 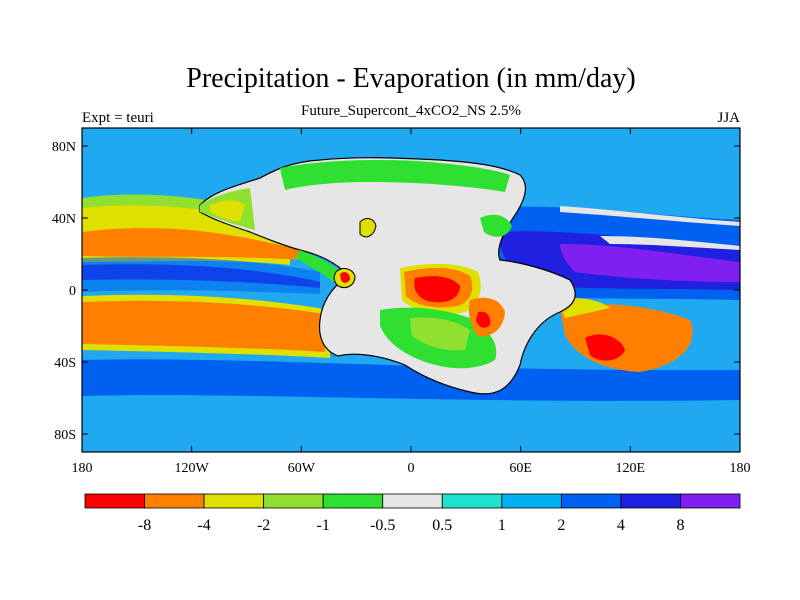 I want to click on experiment-label: Expt = teuri, so click(x=118, y=118).